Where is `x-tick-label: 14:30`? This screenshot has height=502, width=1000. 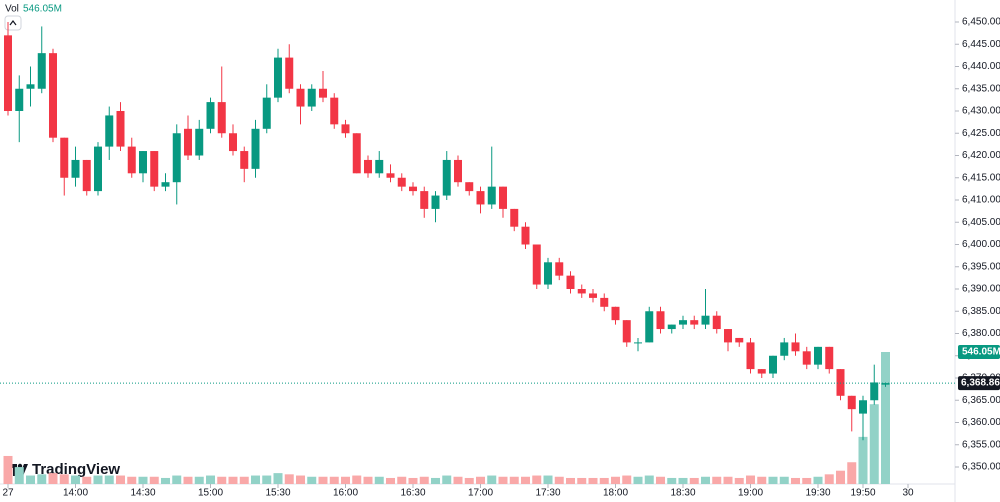 x-tick-label: 14:30 is located at coordinates (142, 493).